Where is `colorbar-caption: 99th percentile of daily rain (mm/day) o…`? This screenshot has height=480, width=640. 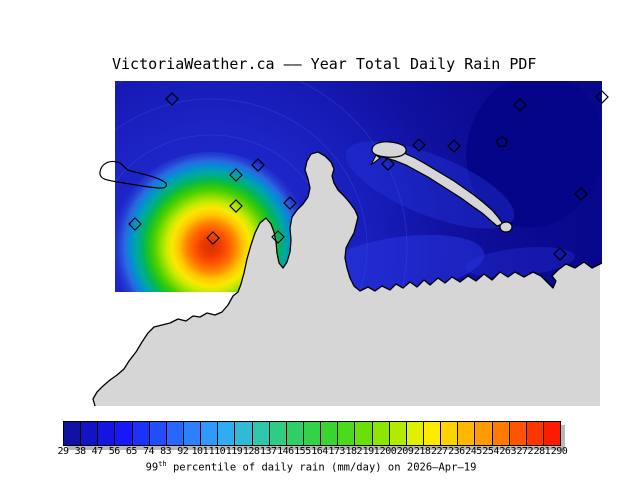 colorbar-caption: 99th percentile of daily rain (mm/day) o… is located at coordinates (311, 467).